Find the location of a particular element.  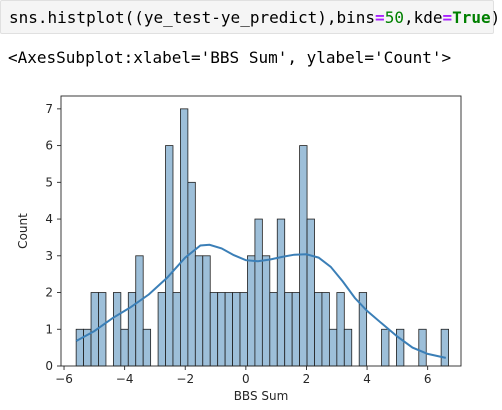

code-kde-keyword: ,kde is located at coordinates (423, 17).